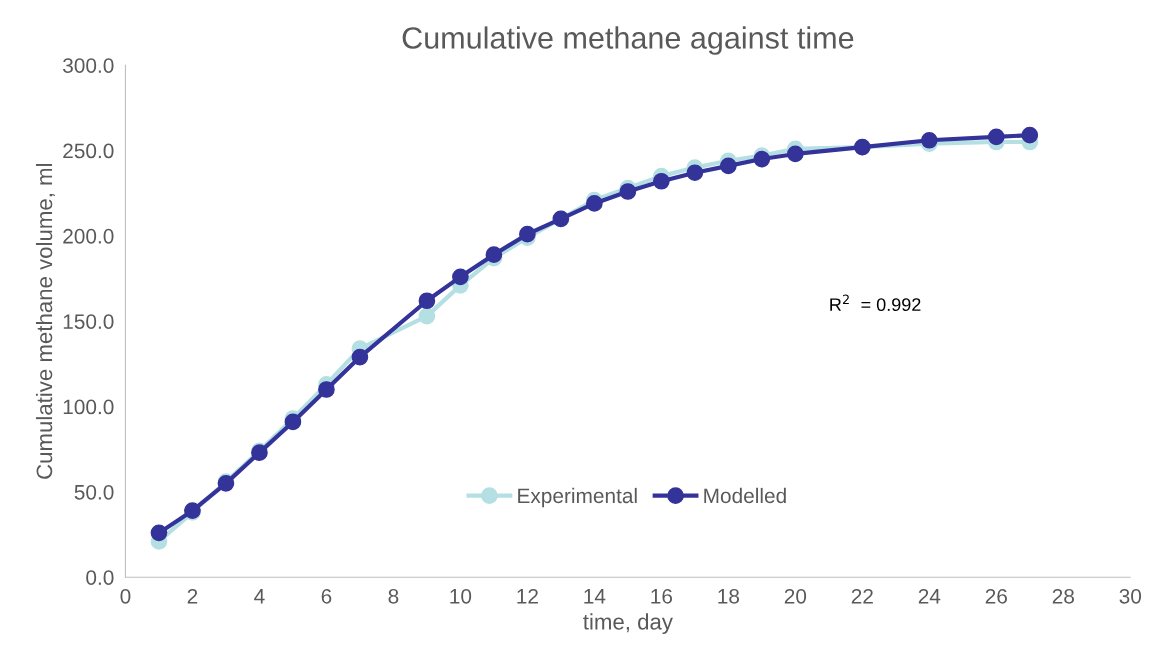  Describe the element at coordinates (100, 577) in the screenshot. I see `y-tick-label: 0.0` at that location.